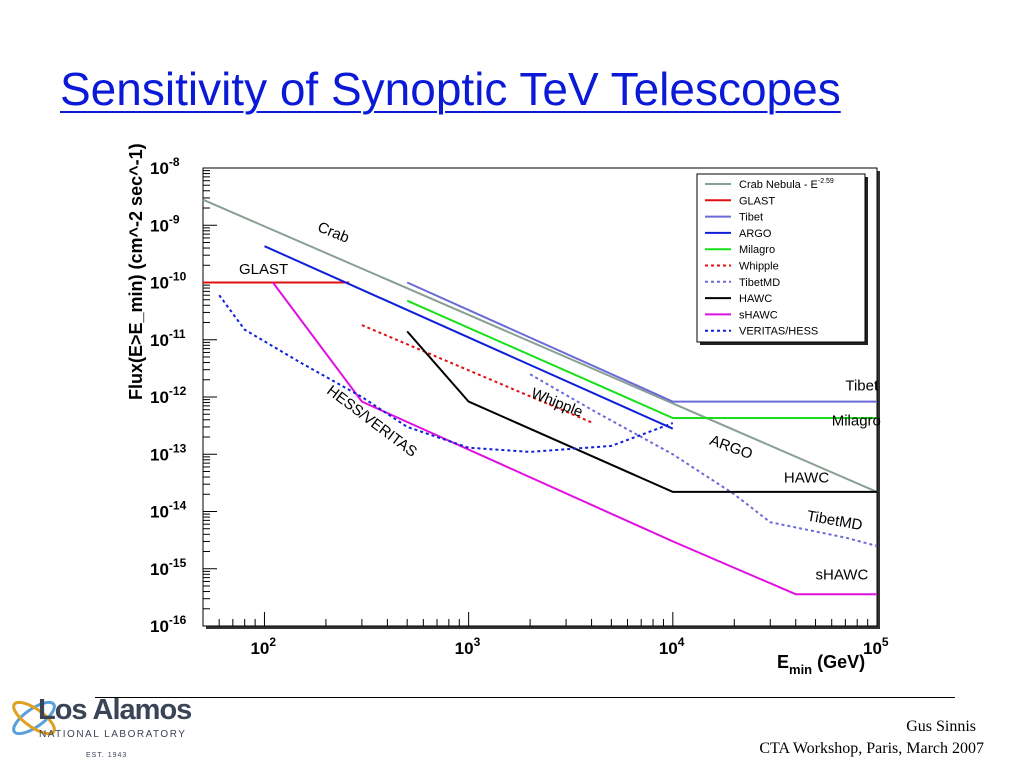  Describe the element at coordinates (759, 283) in the screenshot. I see `legend-entry-label: TibetMD` at that location.